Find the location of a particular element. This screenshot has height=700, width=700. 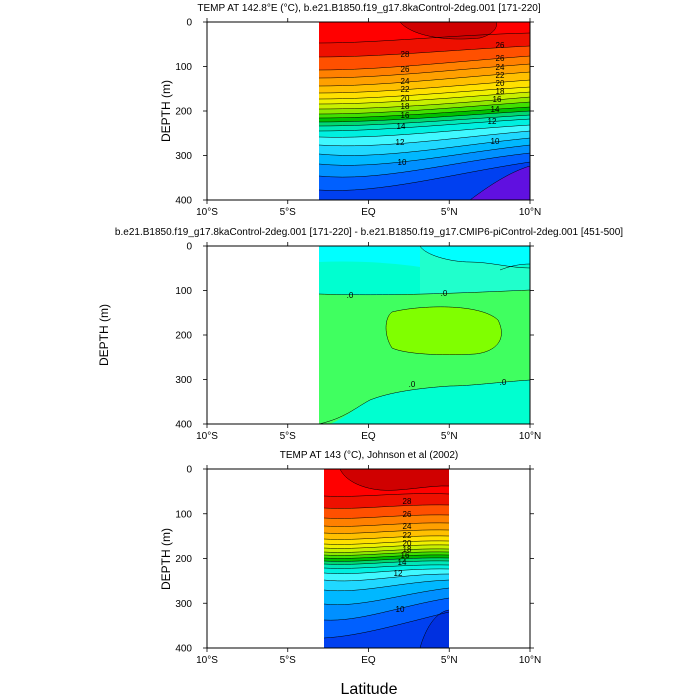

panel3-title: TEMP AT 143 (°C), Johnson et al (2002) is located at coordinates (369, 455).